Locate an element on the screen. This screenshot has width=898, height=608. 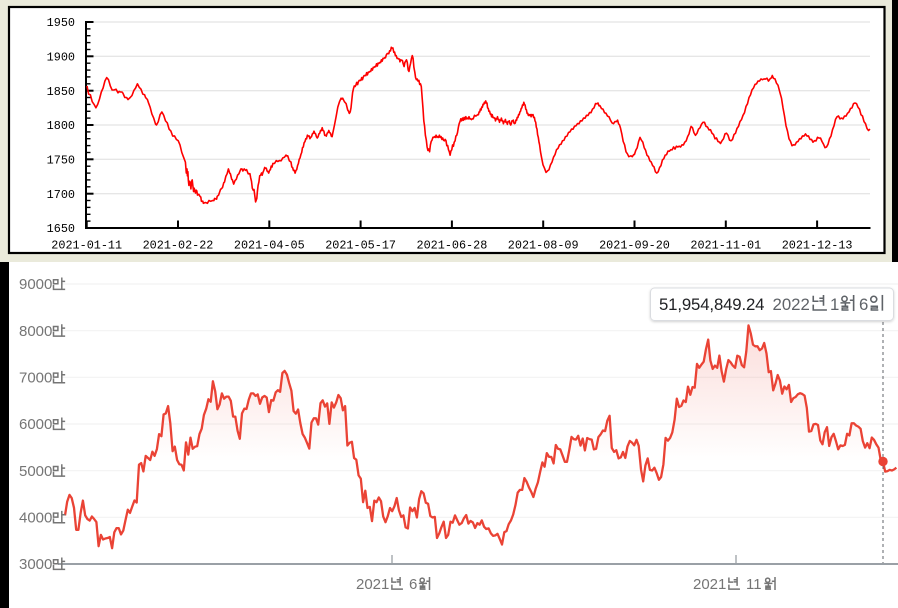
svg-text: 1850 is located at coordinates (61, 92).